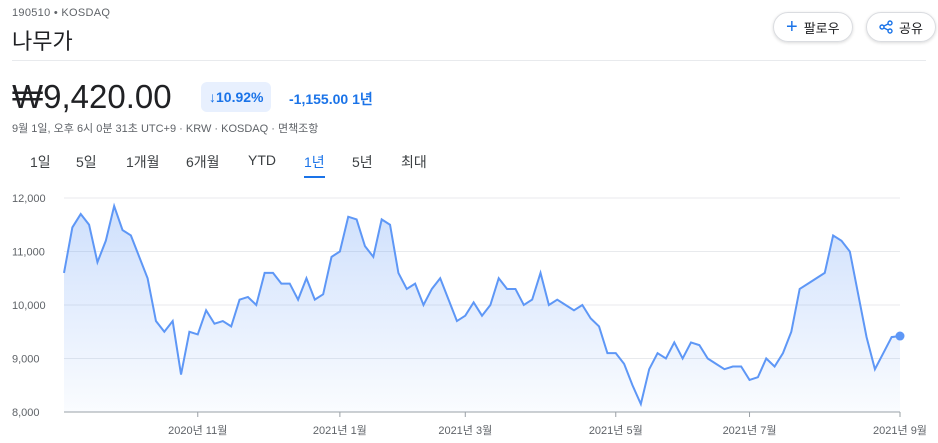 This screenshot has height=443, width=938. Describe the element at coordinates (340, 430) in the screenshot. I see `x-tick-label: 2021년 1월` at that location.